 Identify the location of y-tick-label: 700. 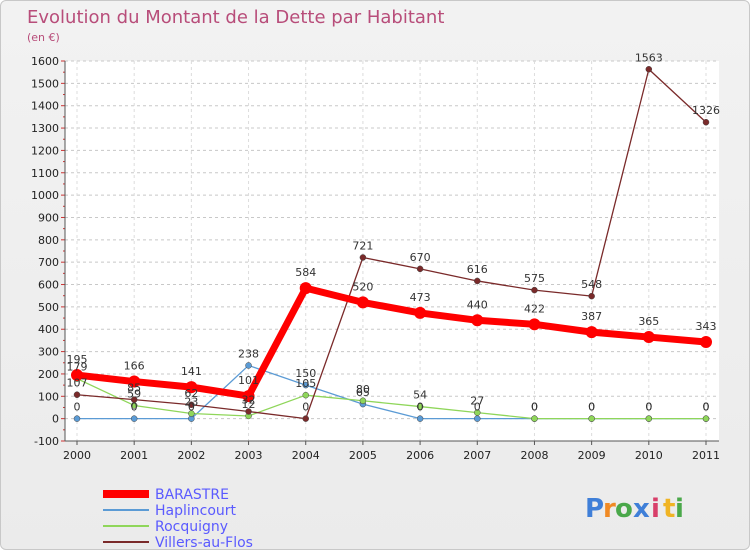
(48, 262).